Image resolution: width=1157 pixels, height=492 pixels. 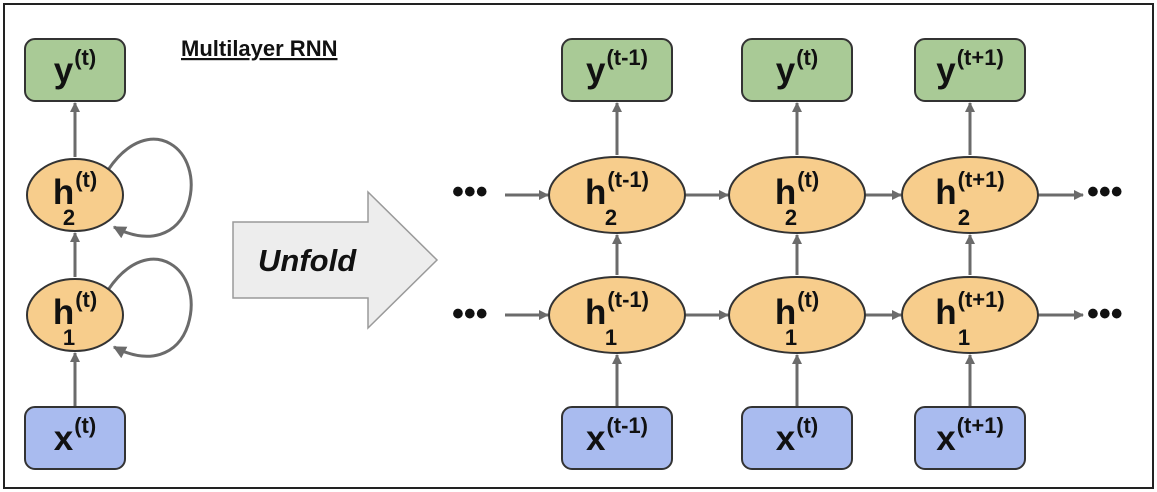 I want to click on unfolded-step-3-output-node-label: y(t+1), so click(x=970, y=67).